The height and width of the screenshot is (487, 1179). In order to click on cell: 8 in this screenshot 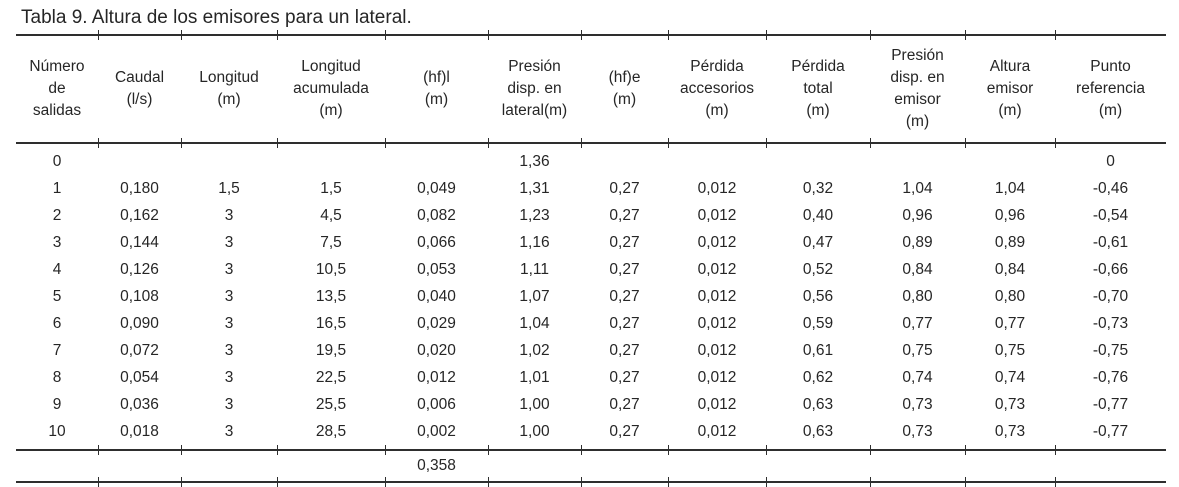, I will do `click(57, 377)`.